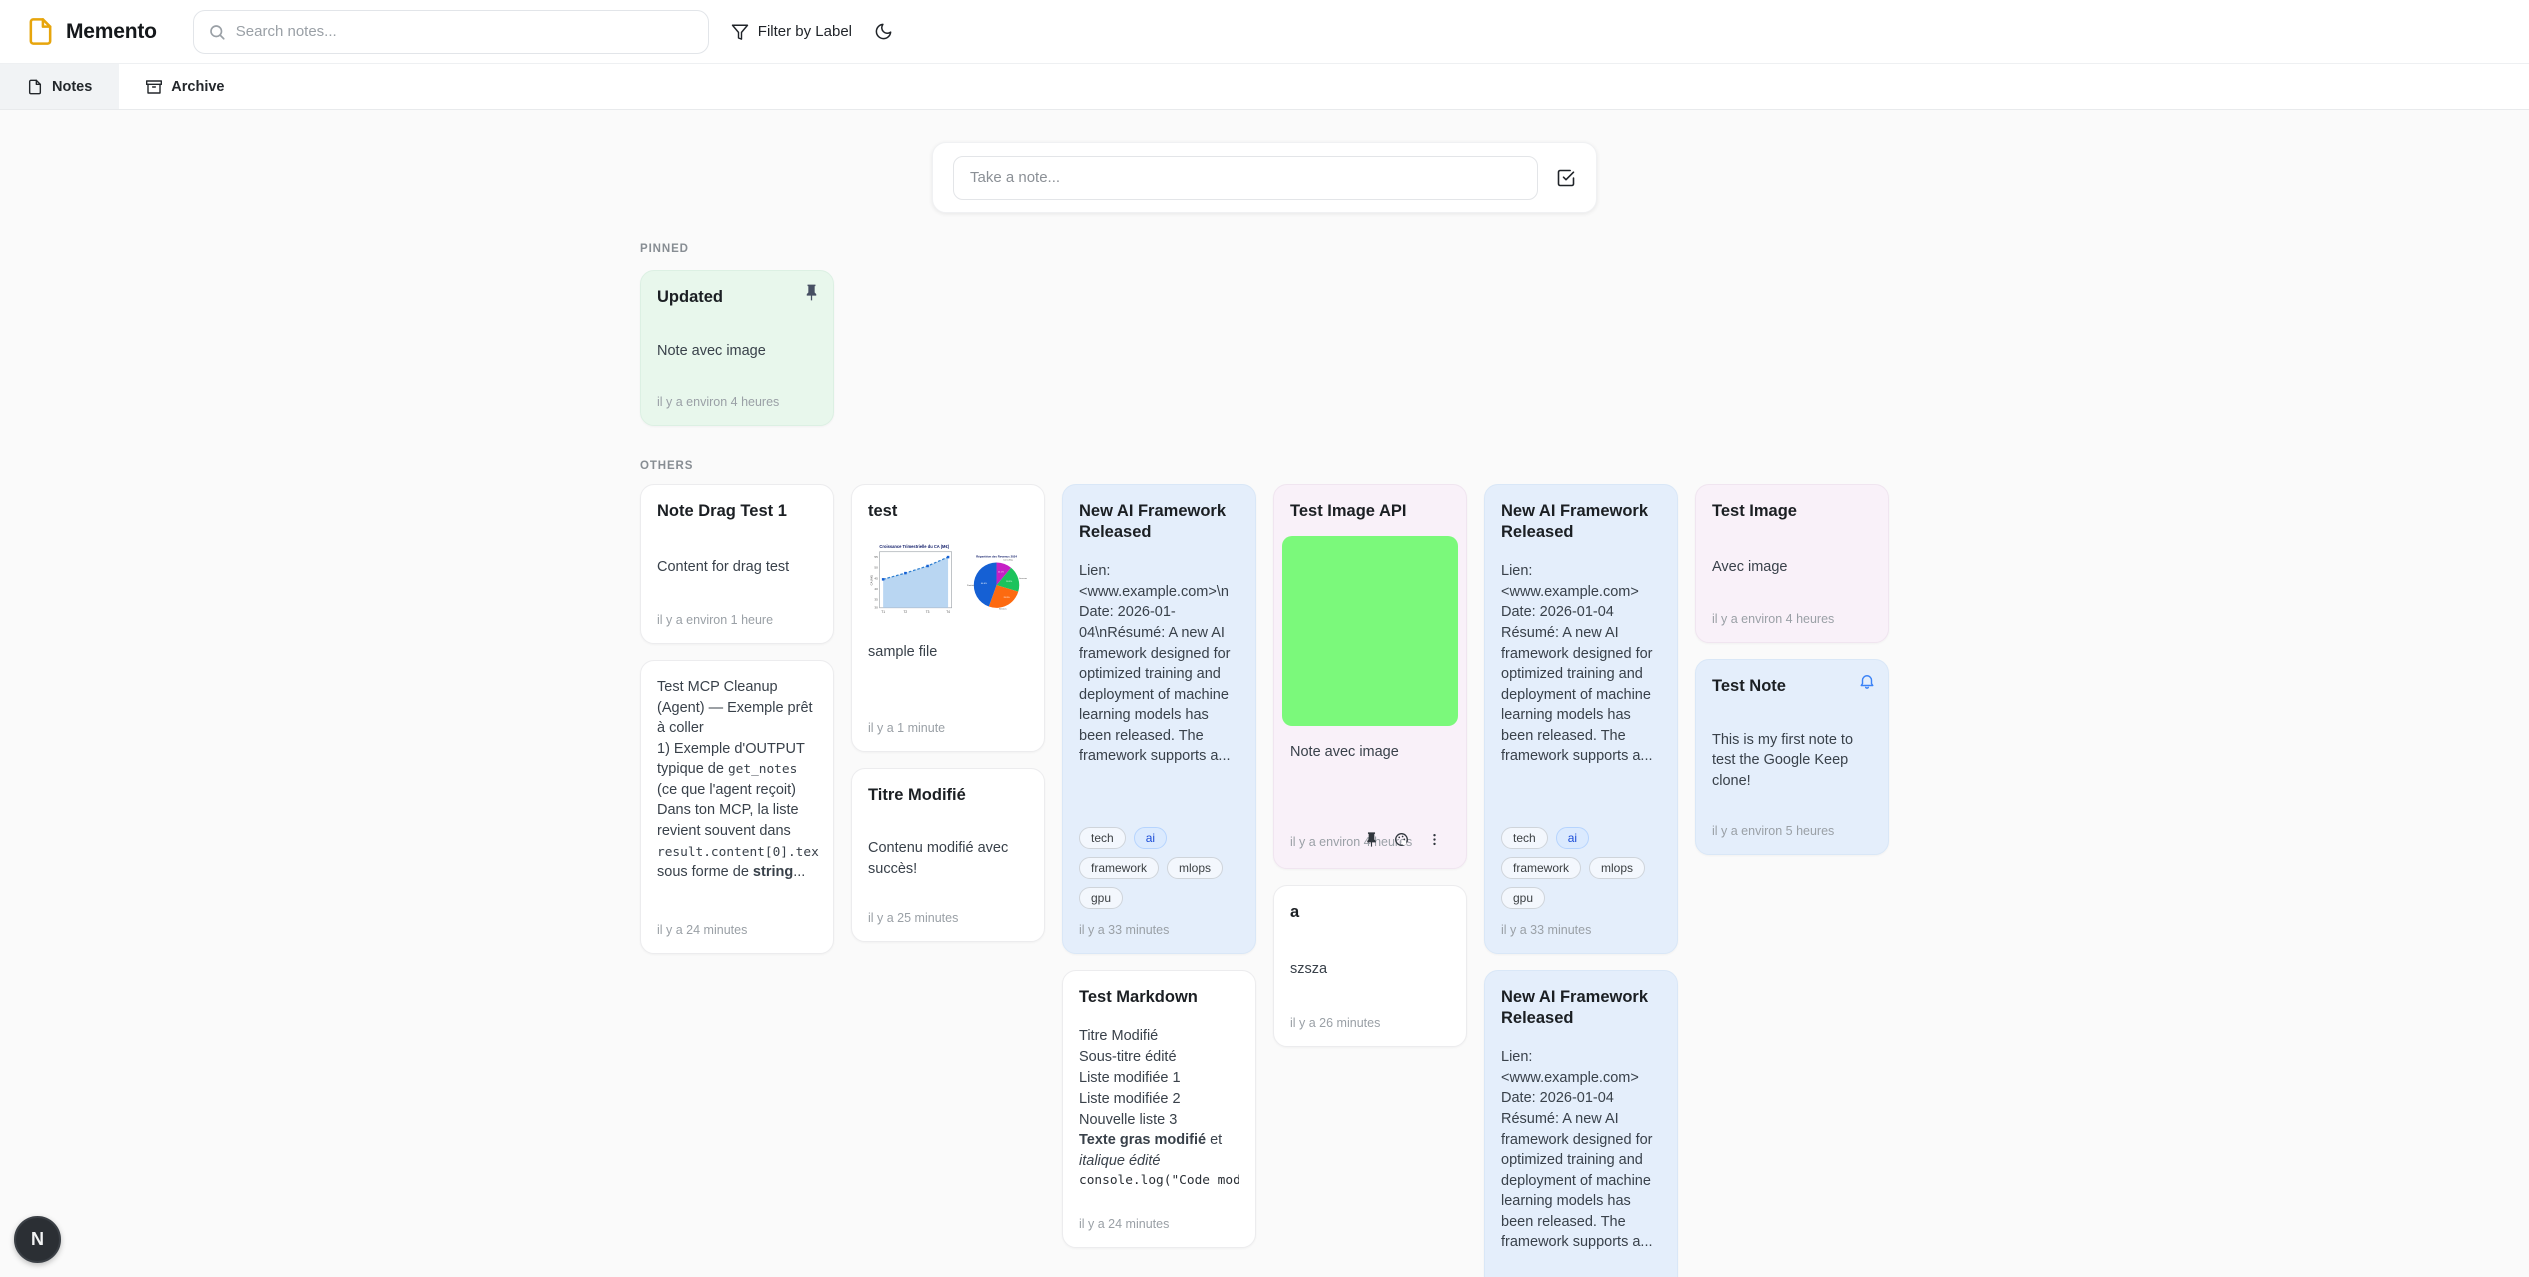 The height and width of the screenshot is (1277, 2529). Describe the element at coordinates (464, 31) in the screenshot. I see `search-input` at that location.